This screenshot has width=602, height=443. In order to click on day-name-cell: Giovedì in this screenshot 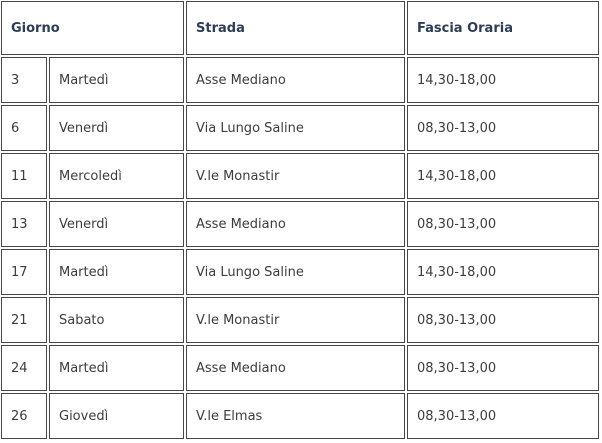, I will do `click(116, 416)`.